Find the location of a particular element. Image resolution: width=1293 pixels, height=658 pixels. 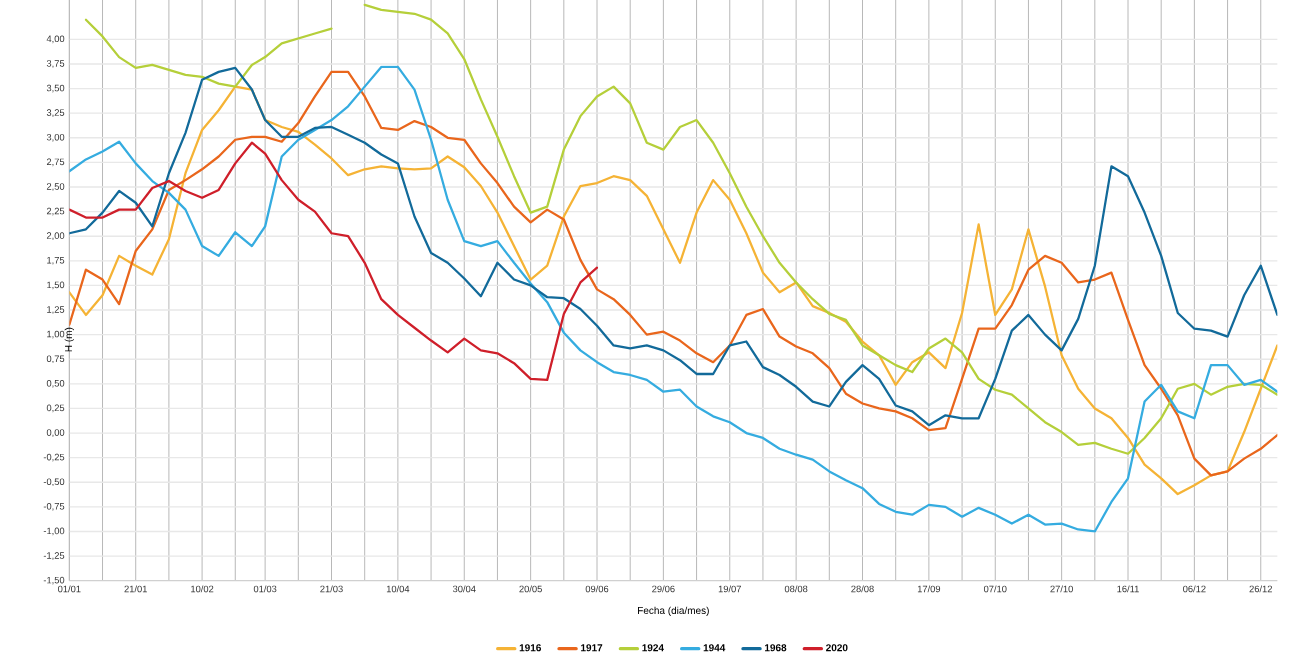

legend-label: 2020 is located at coordinates (837, 648).